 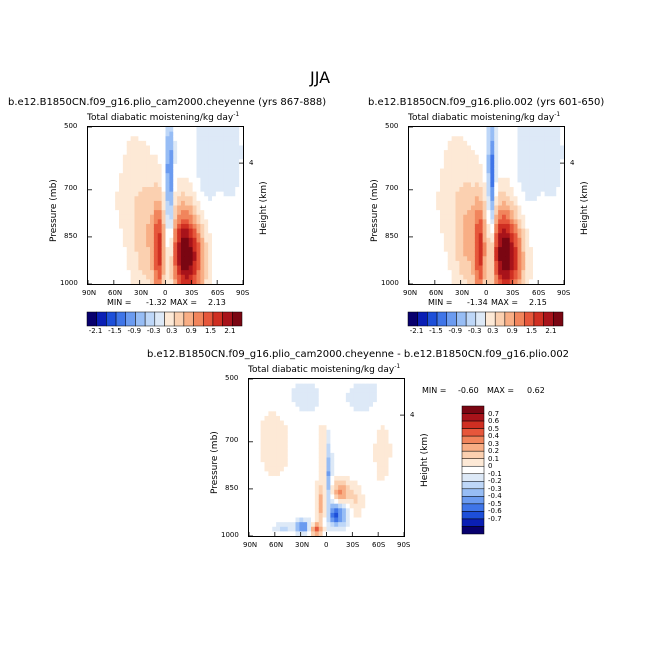 What do you see at coordinates (490, 319) in the screenshot?
I see `colorbar-swatch` at bounding box center [490, 319].